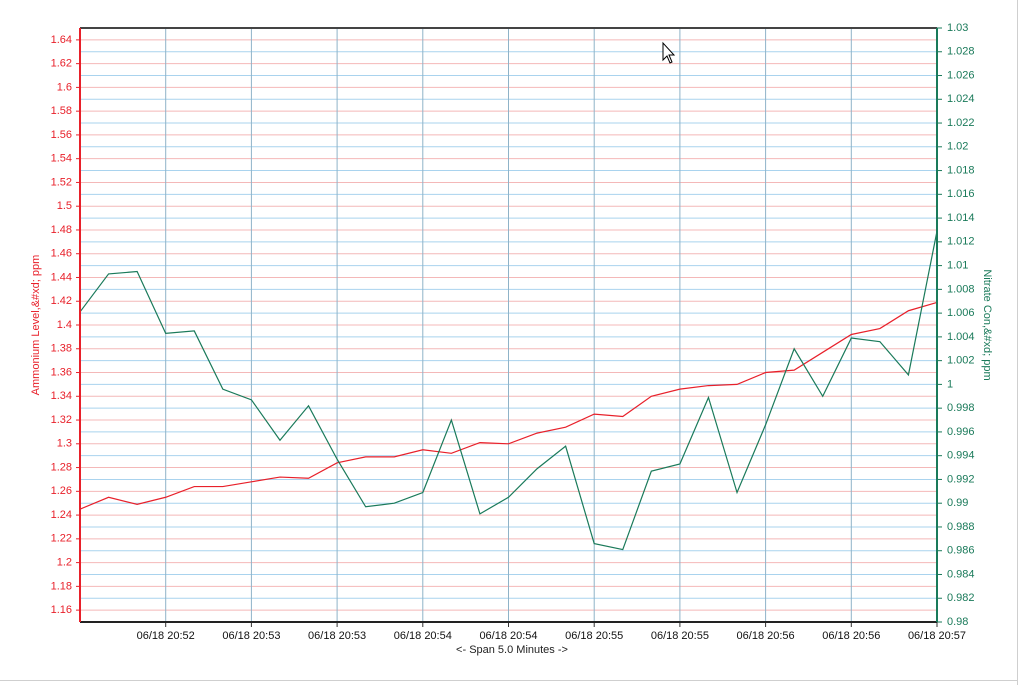 This screenshot has height=685, width=1024. What do you see at coordinates (961, 432) in the screenshot?
I see `y2-tick-label: 0.996` at bounding box center [961, 432].